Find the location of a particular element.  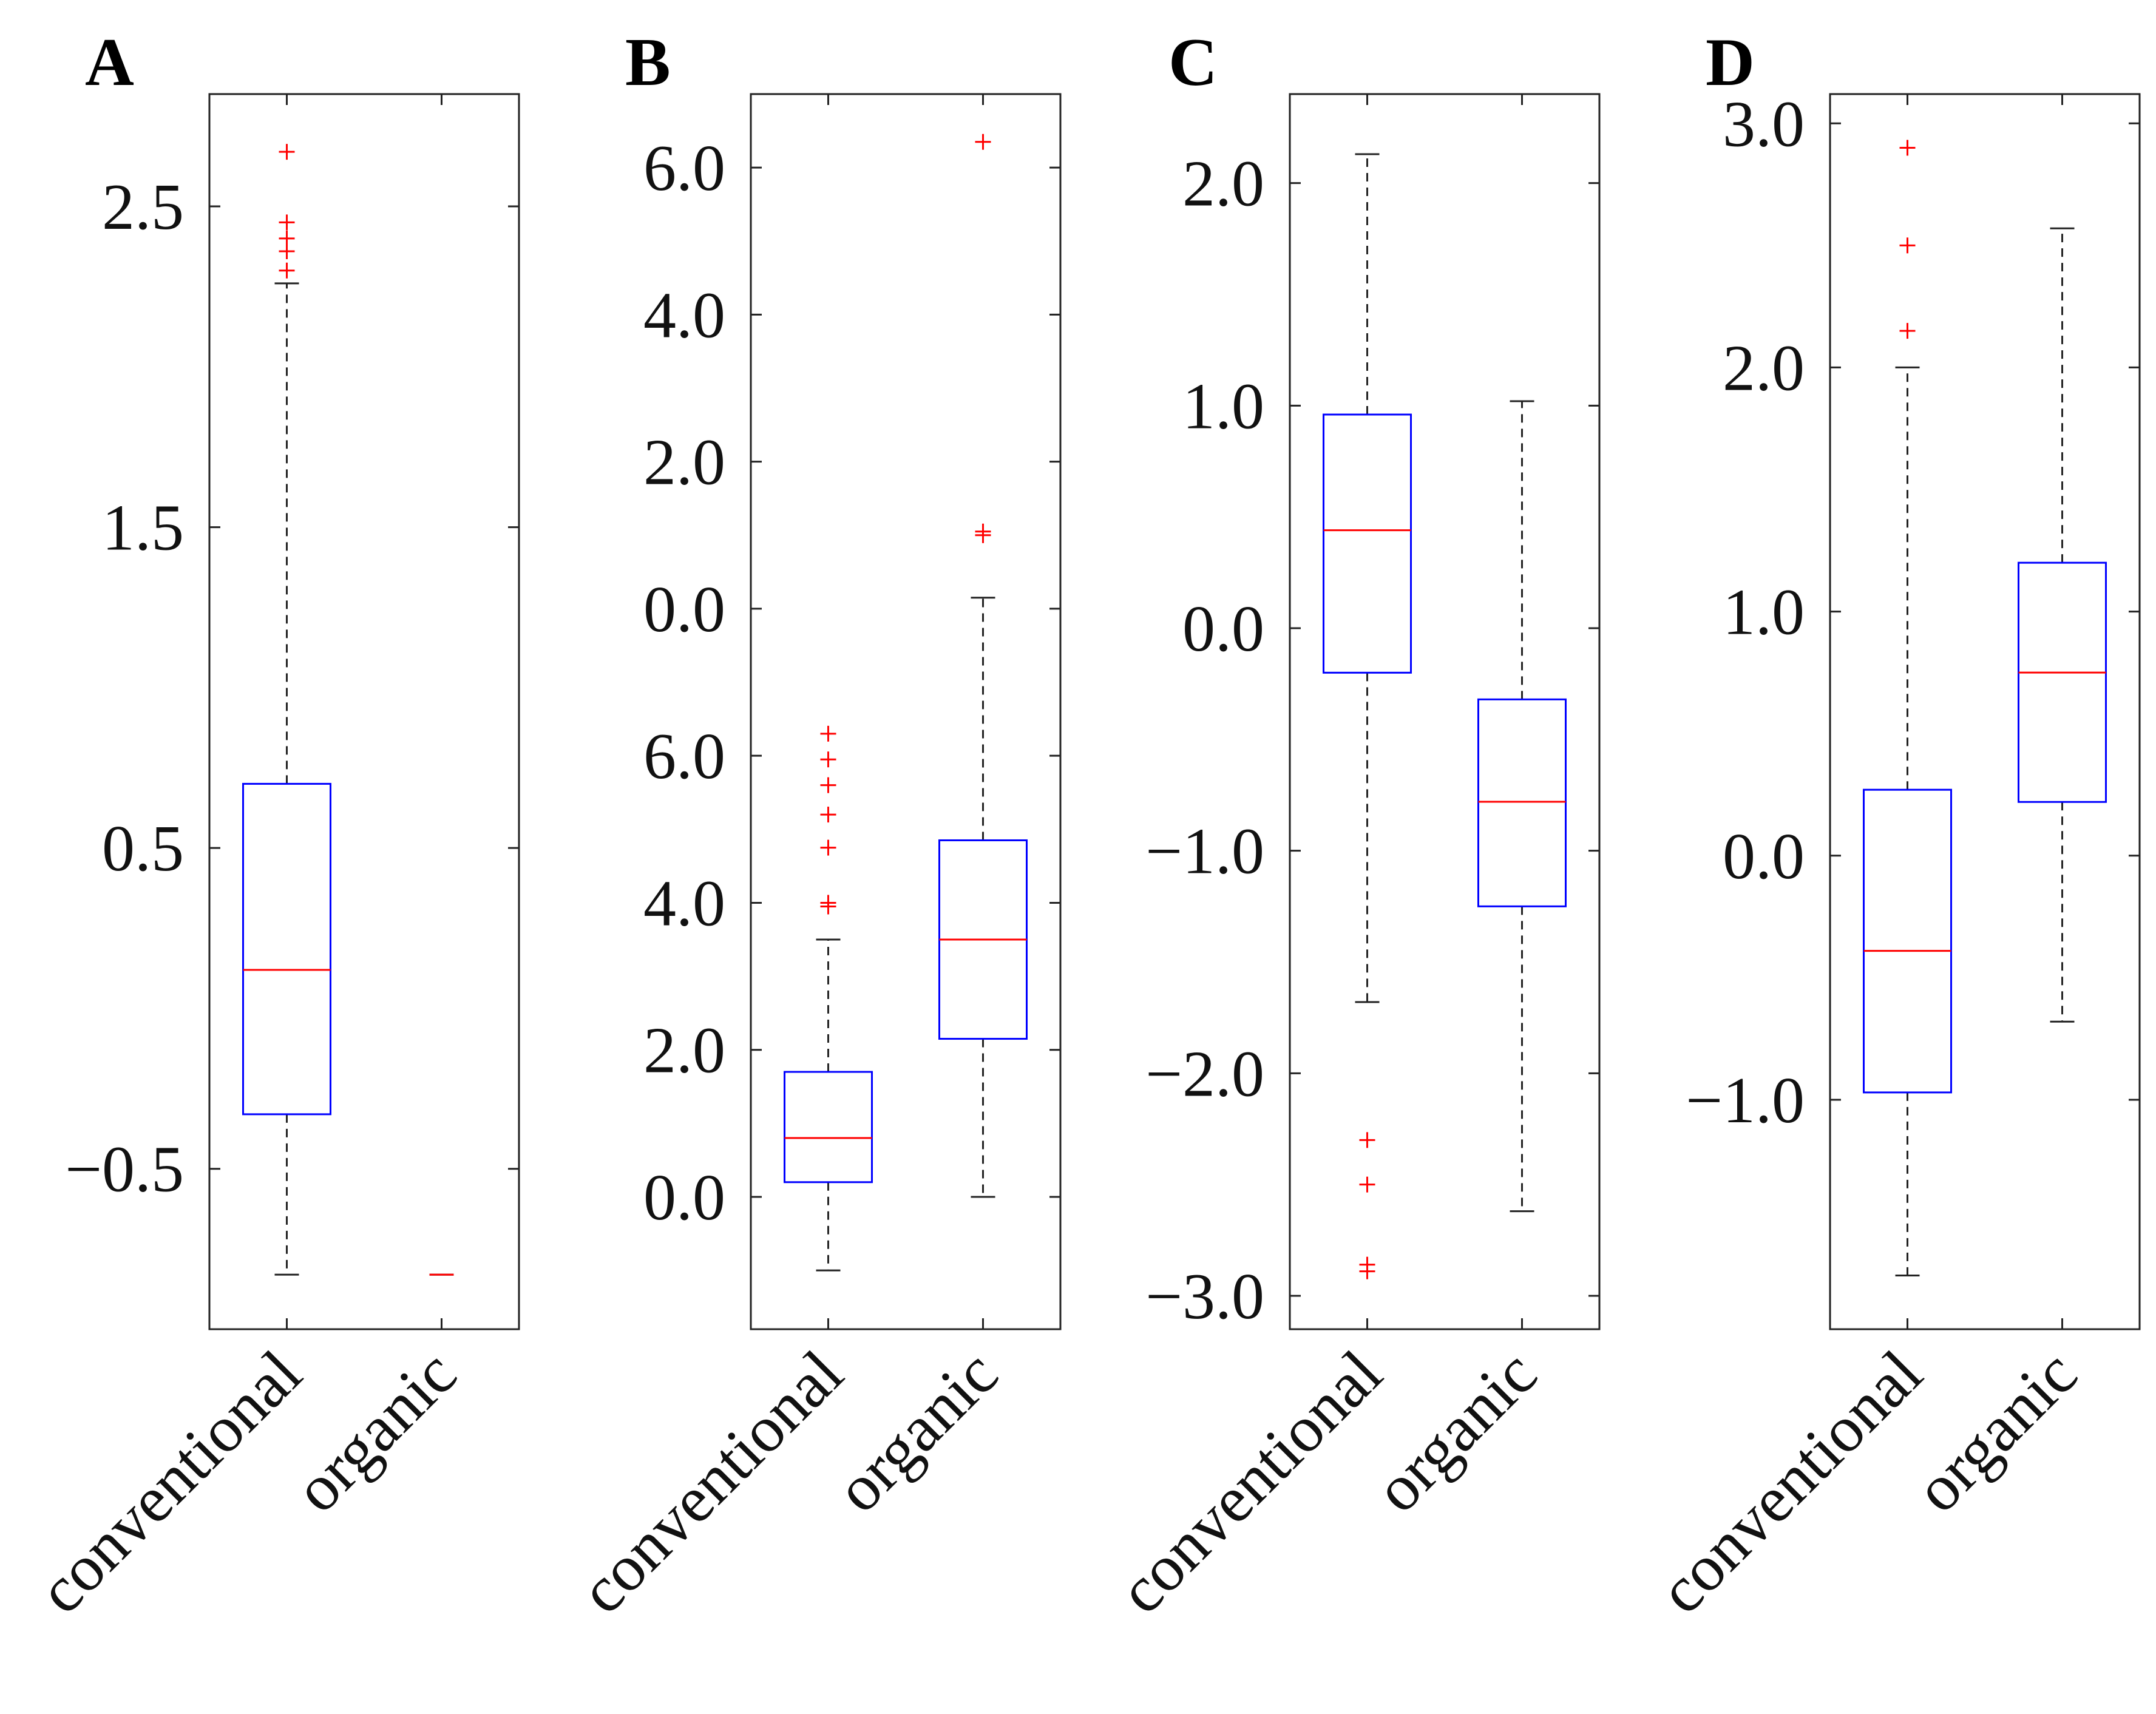

y-tick-label: −2.0 is located at coordinates (1204, 1074).